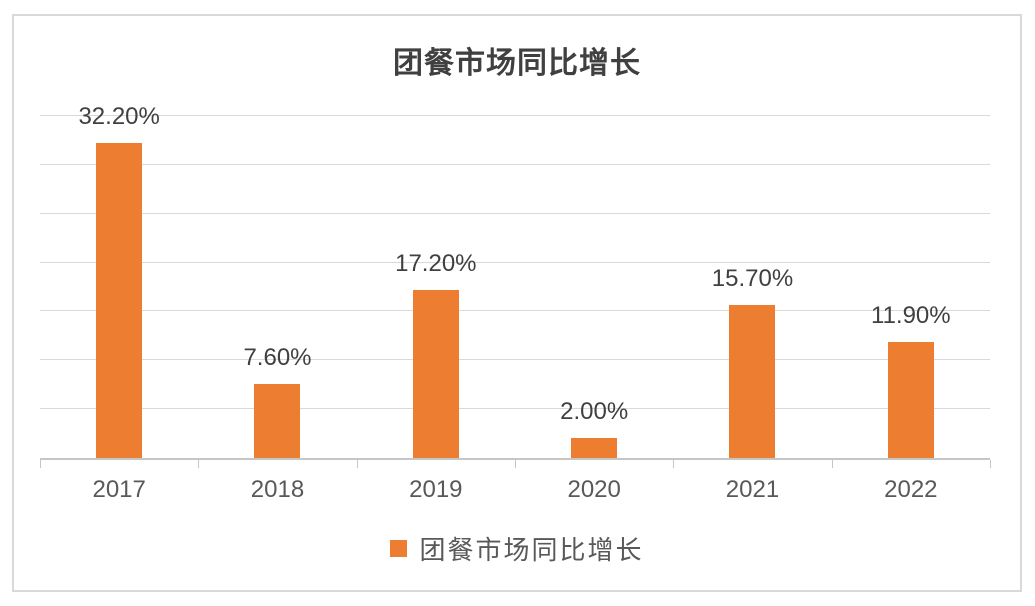 The width and height of the screenshot is (1035, 606). Describe the element at coordinates (752, 489) in the screenshot. I see `x-axis-label-2021: 2021` at that location.